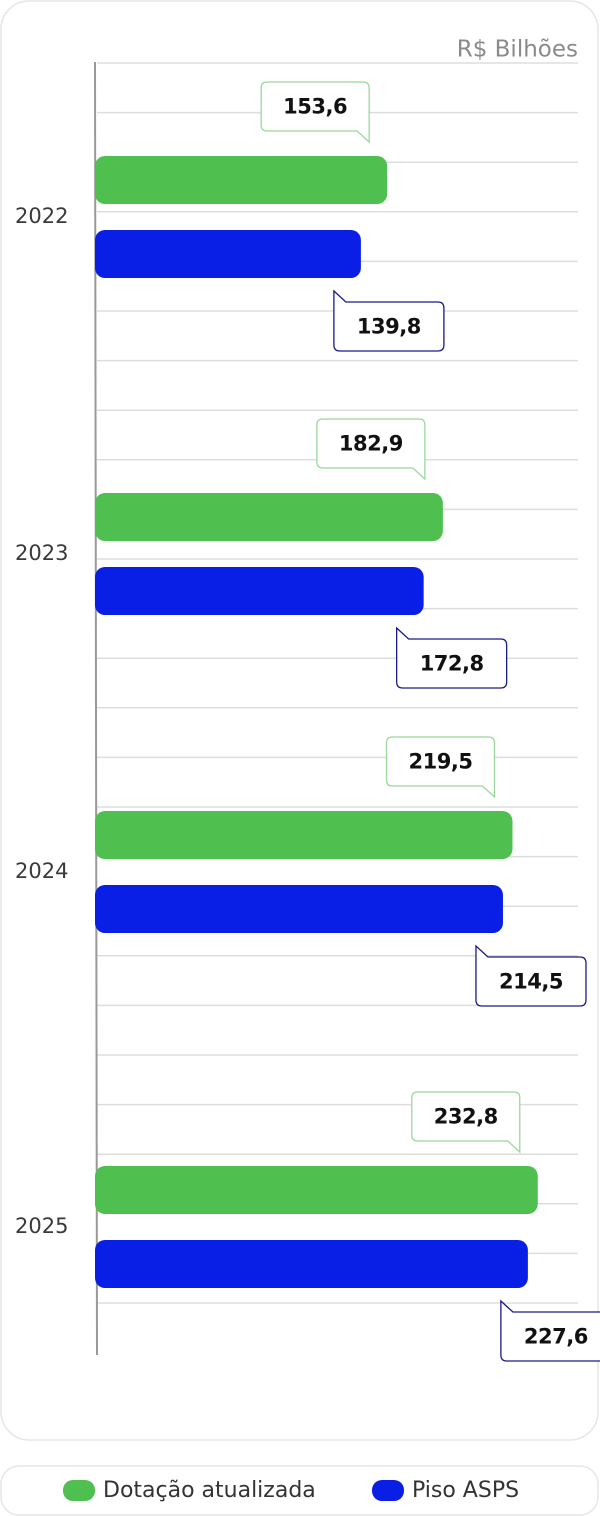 The height and width of the screenshot is (1516, 600). What do you see at coordinates (389, 327) in the screenshot?
I see `value-label: 139,8` at bounding box center [389, 327].